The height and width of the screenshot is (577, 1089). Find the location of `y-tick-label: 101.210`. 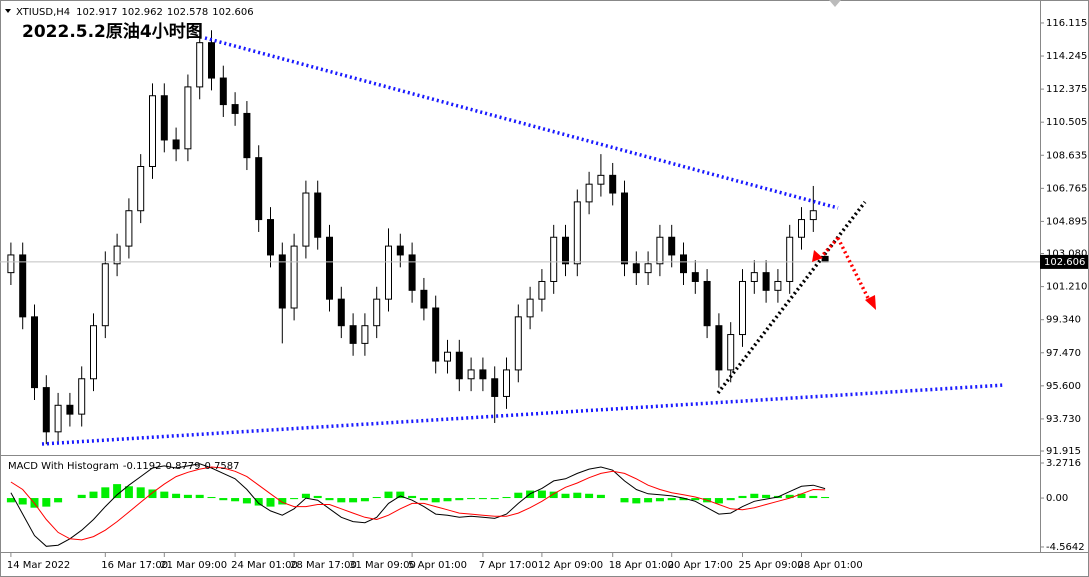

y-tick-label: 101.210 is located at coordinates (1066, 287).